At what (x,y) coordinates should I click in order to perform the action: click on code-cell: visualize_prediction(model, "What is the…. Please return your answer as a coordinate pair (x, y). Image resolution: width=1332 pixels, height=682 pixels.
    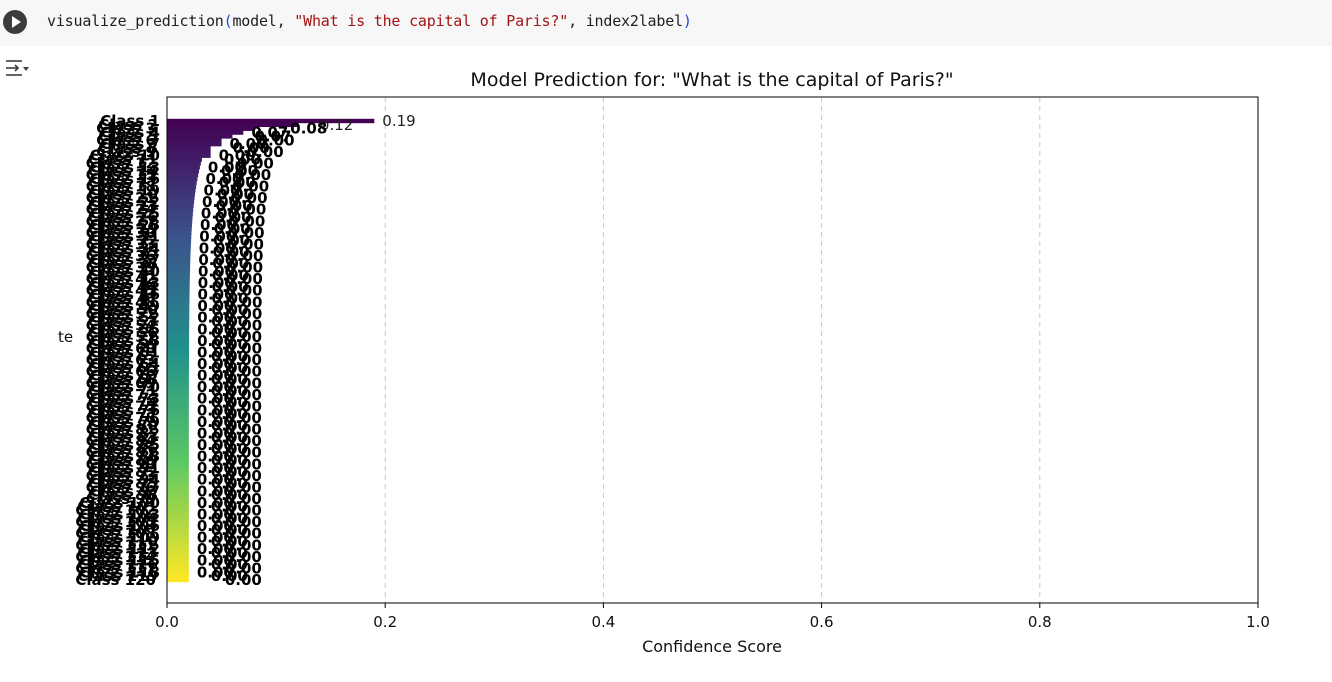
    Looking at the image, I should click on (666, 23).